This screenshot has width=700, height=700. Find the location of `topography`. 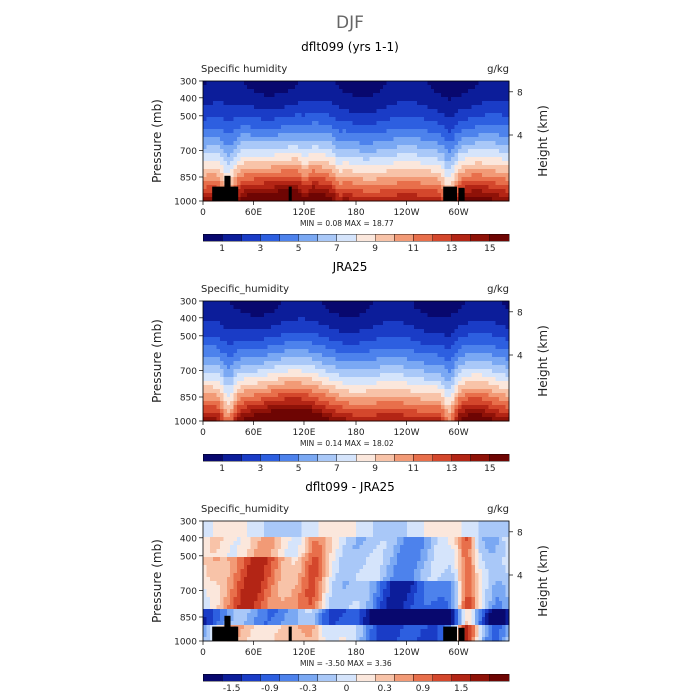

topography is located at coordinates (338, 188).